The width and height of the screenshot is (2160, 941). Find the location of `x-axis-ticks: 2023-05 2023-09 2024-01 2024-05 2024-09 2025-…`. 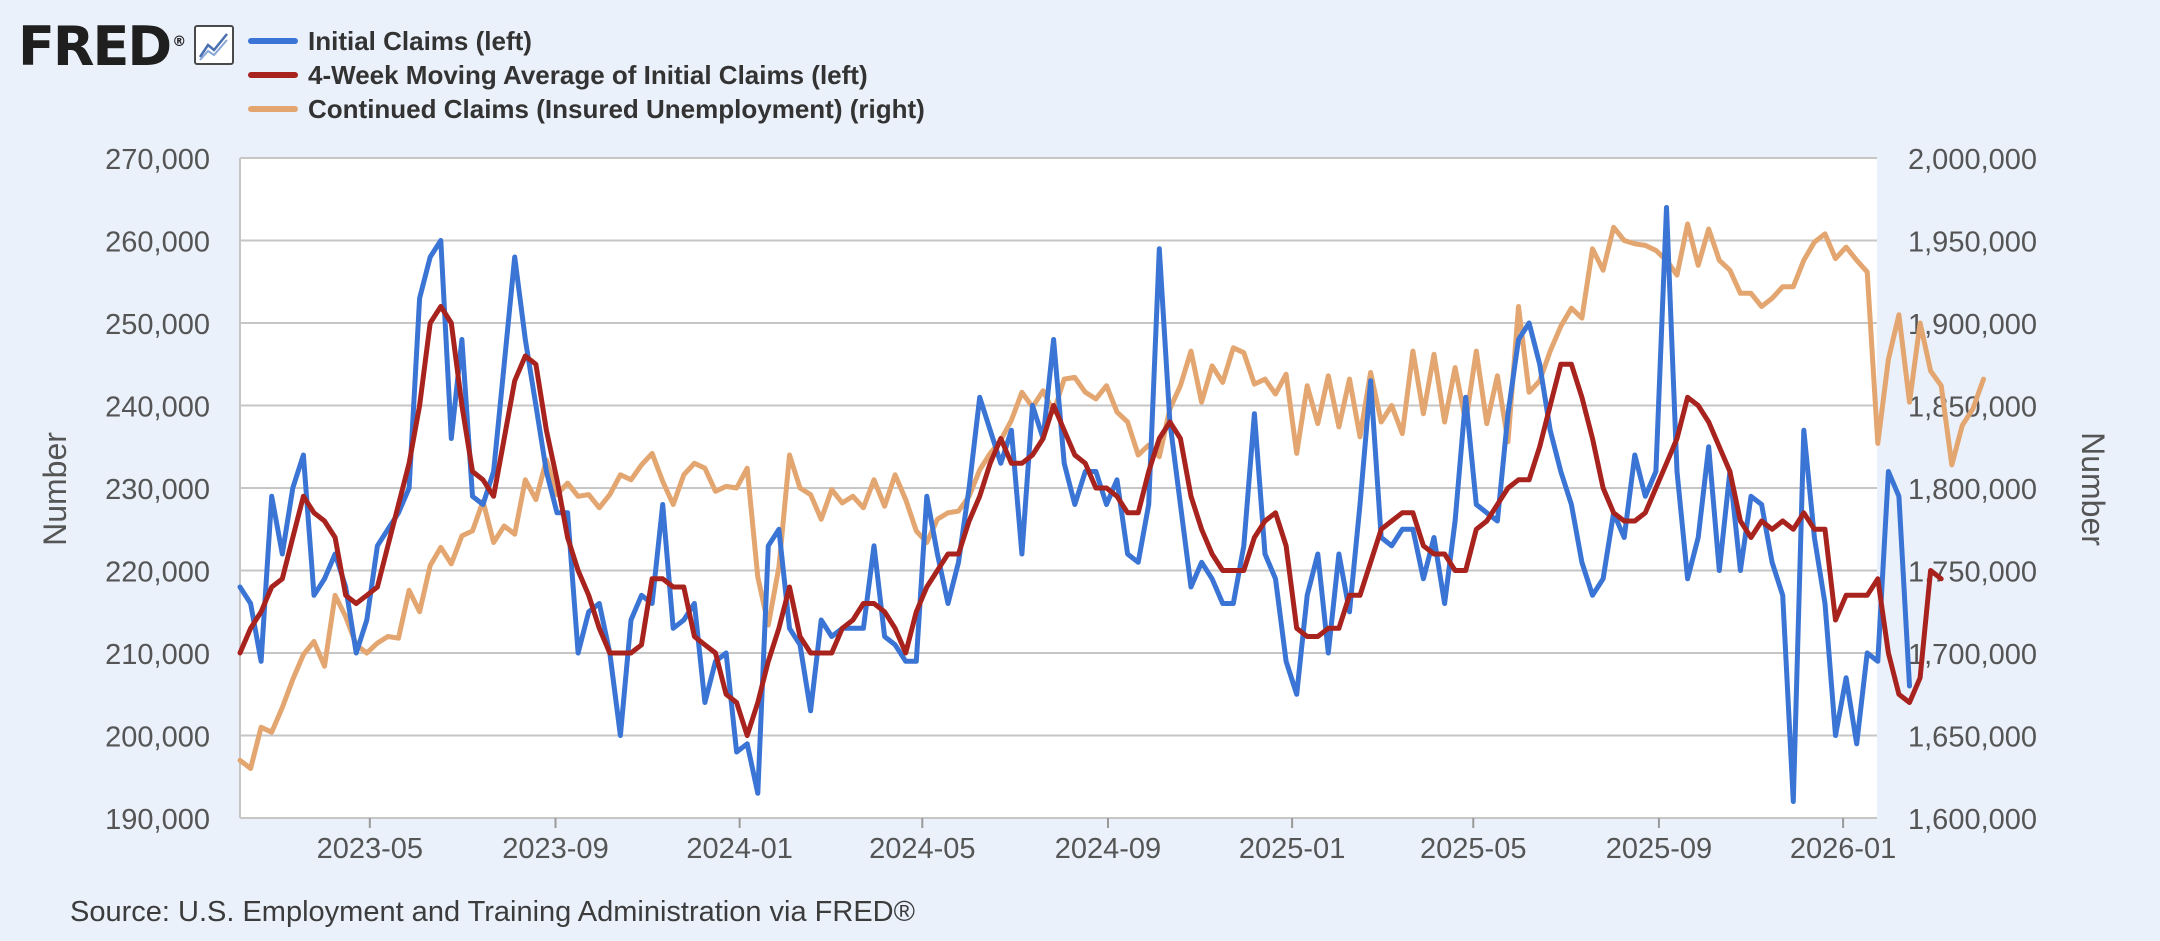

x-axis-ticks: 2023-05 2023-09 2024-01 2024-05 2024-09 2025-… is located at coordinates (1106, 841).